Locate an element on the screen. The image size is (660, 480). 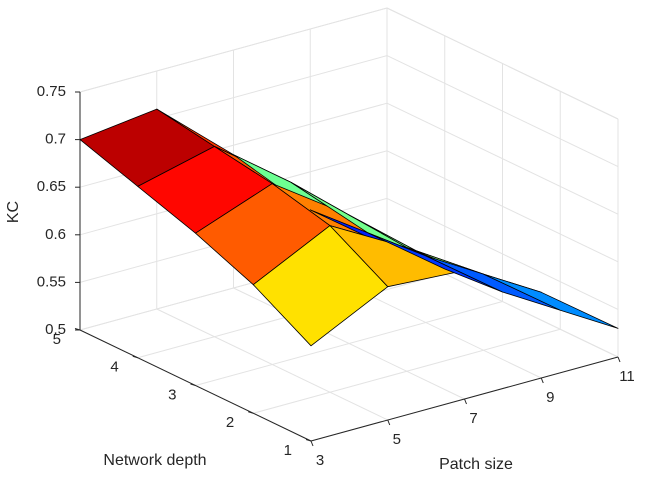
x-tick-label: 11 is located at coordinates (627, 376).